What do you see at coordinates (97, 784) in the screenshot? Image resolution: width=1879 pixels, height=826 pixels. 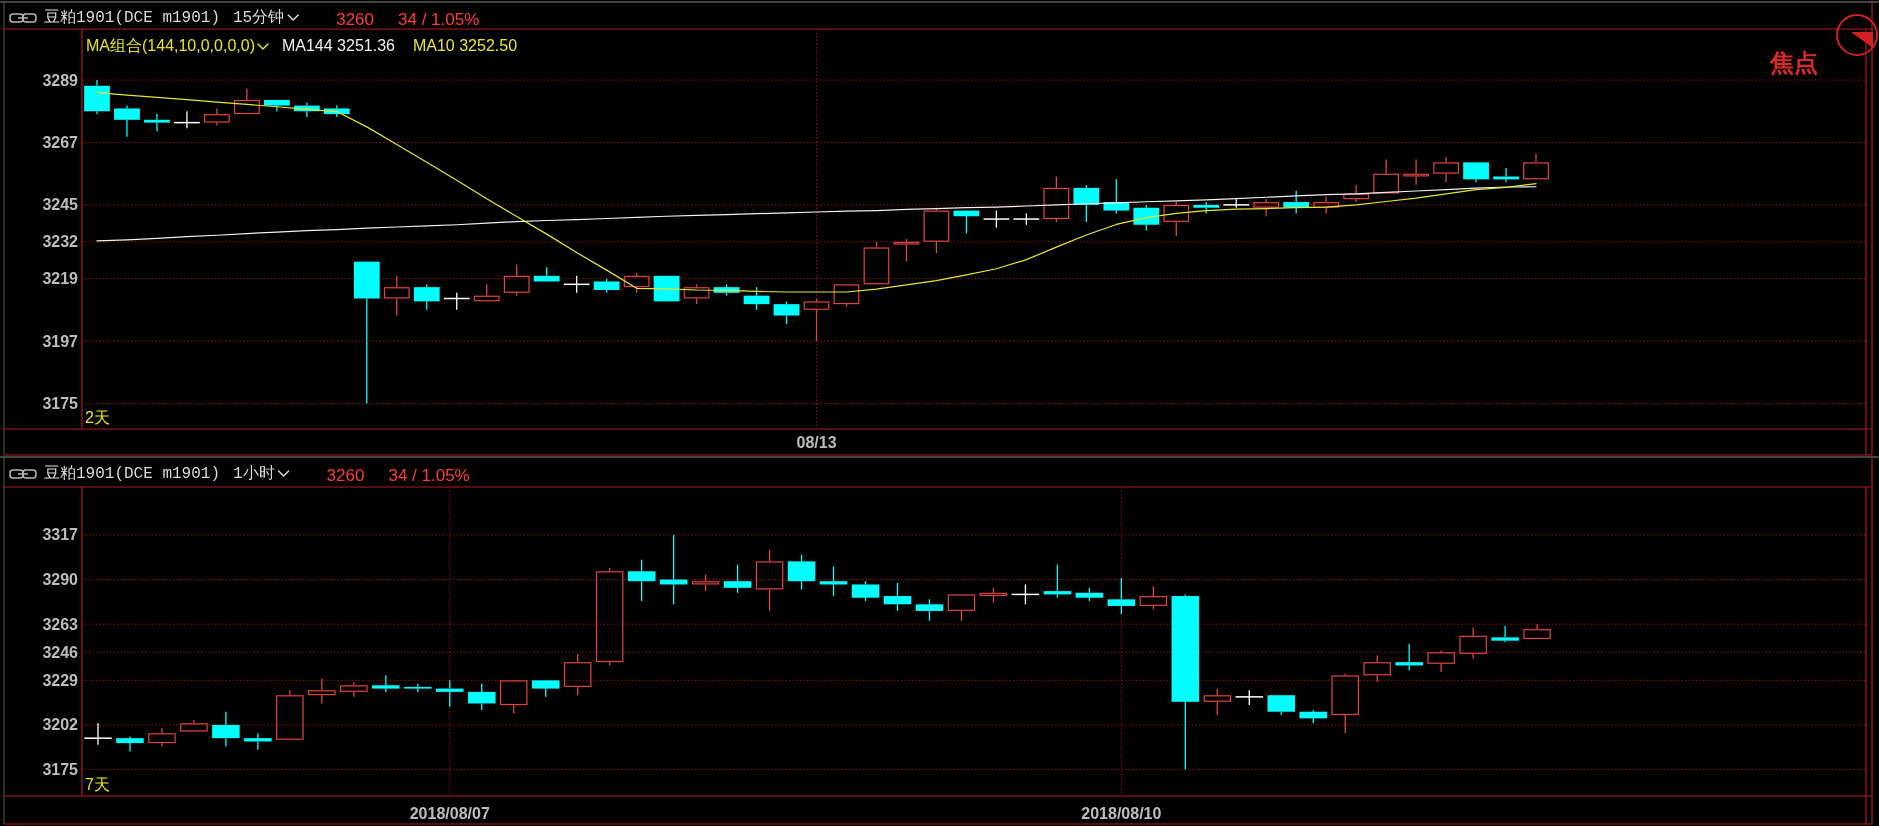 I see `annotation: 7天` at bounding box center [97, 784].